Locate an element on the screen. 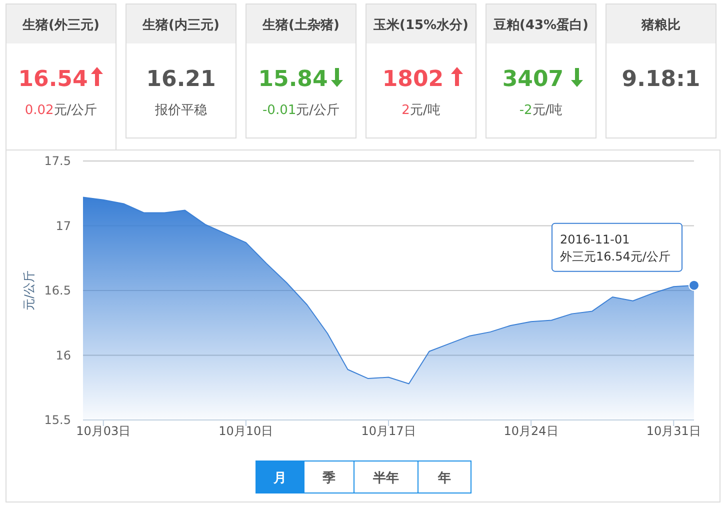 The image size is (726, 507). text: 半年 is located at coordinates (385, 478).